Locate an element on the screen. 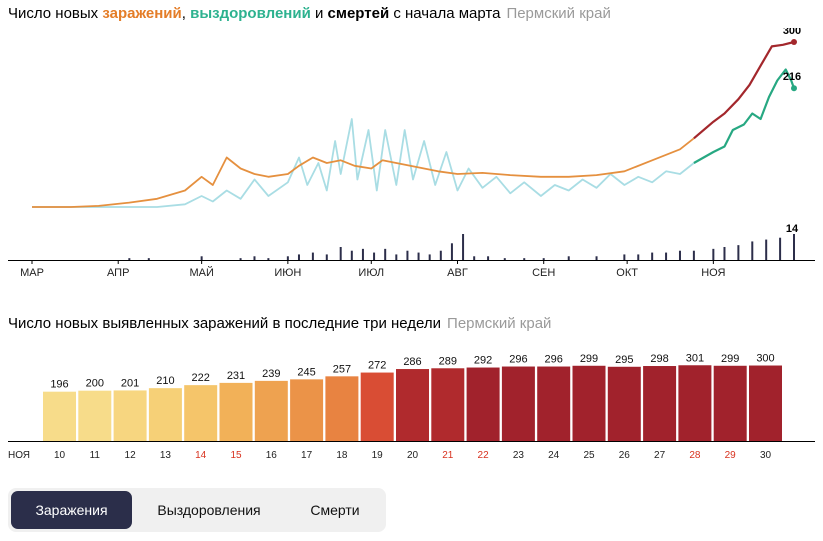 This screenshot has height=541, width=823. bar-day-label: 24 is located at coordinates (554, 455).